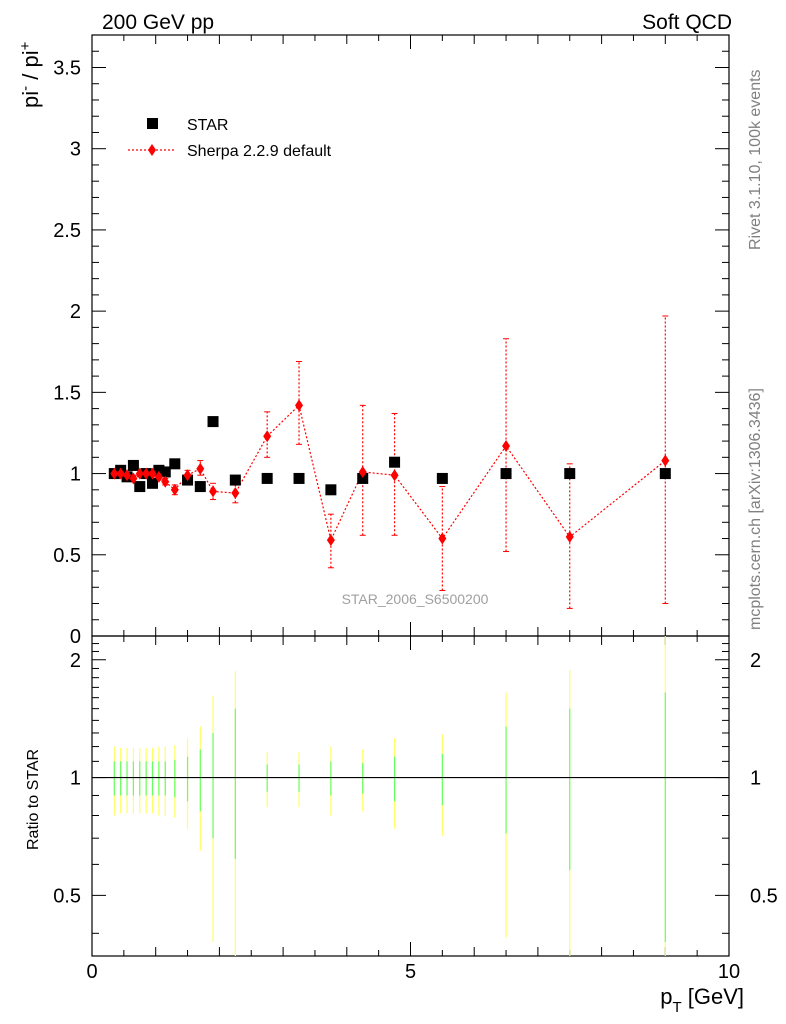  I want to click on y-tick-label: 3.5, so click(67, 68).